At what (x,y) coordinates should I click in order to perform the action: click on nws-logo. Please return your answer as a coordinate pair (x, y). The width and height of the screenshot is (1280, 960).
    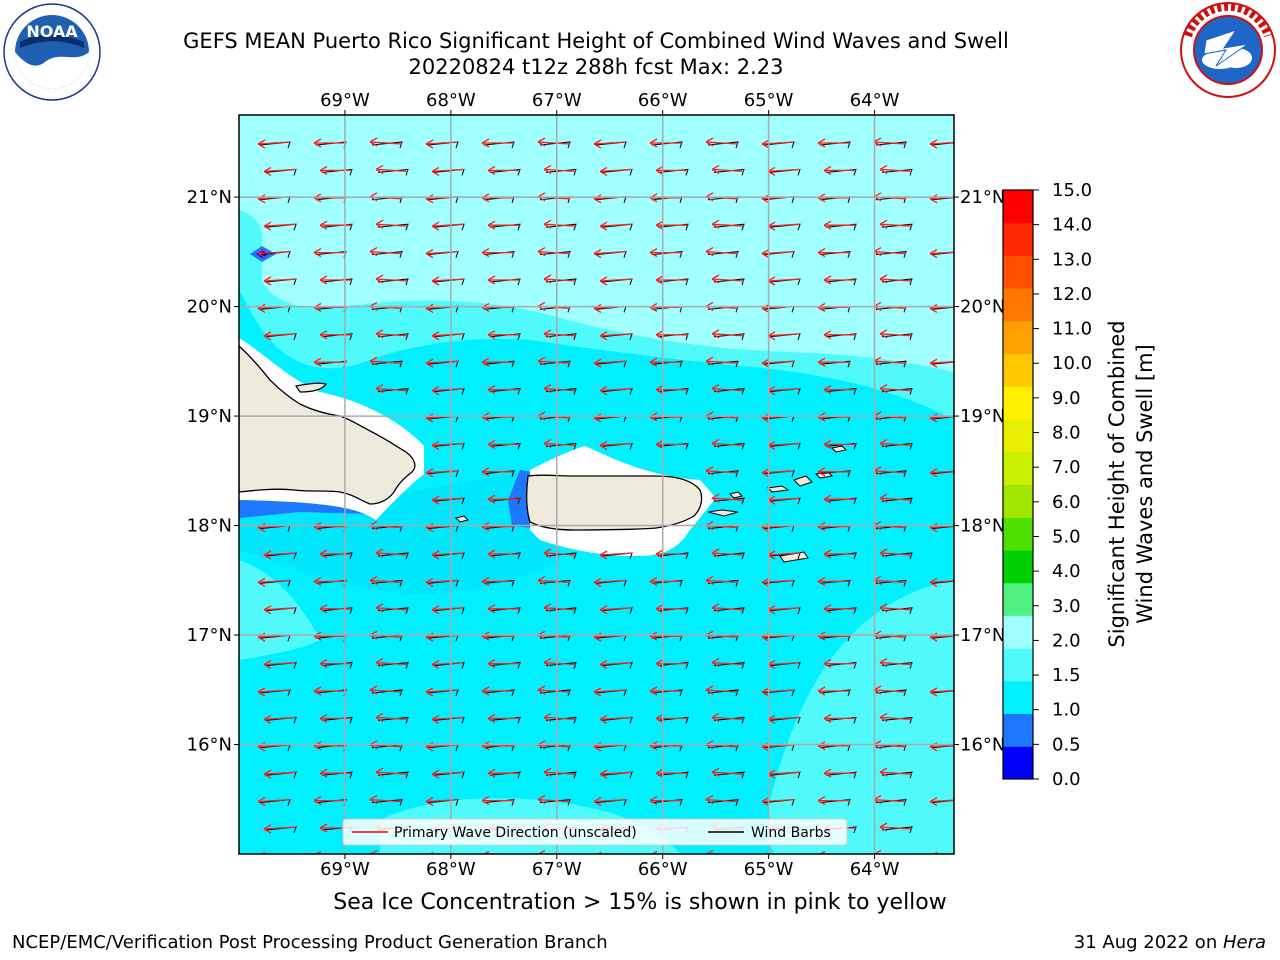
    Looking at the image, I should click on (1228, 50).